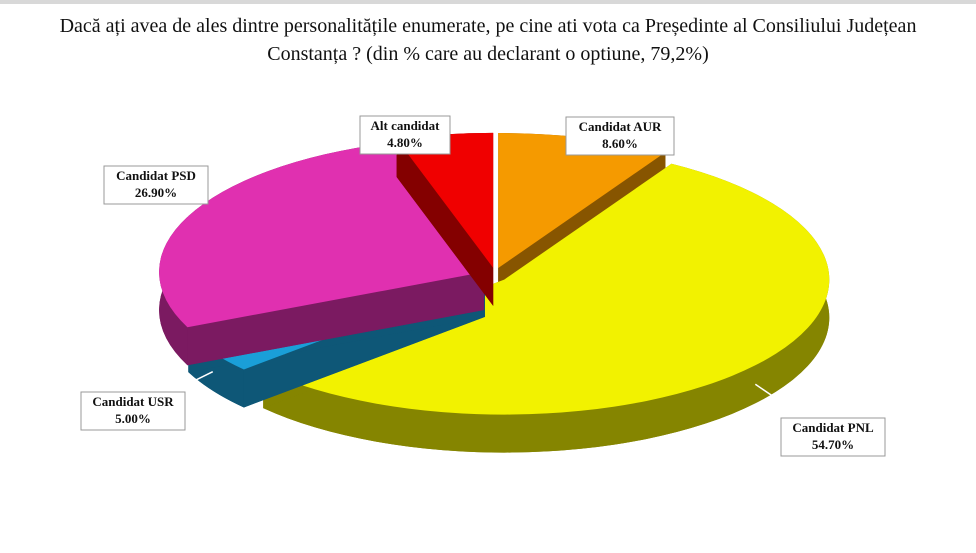 The width and height of the screenshot is (976, 553). I want to click on category-label: Candidat PSD, so click(156, 175).